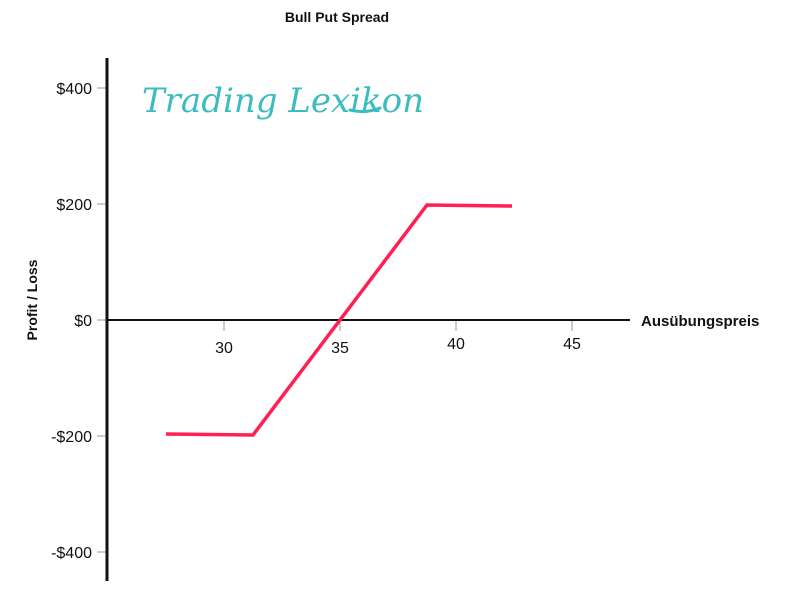 Image resolution: width=800 pixels, height=600 pixels. I want to click on x-tick-label: 45, so click(572, 344).